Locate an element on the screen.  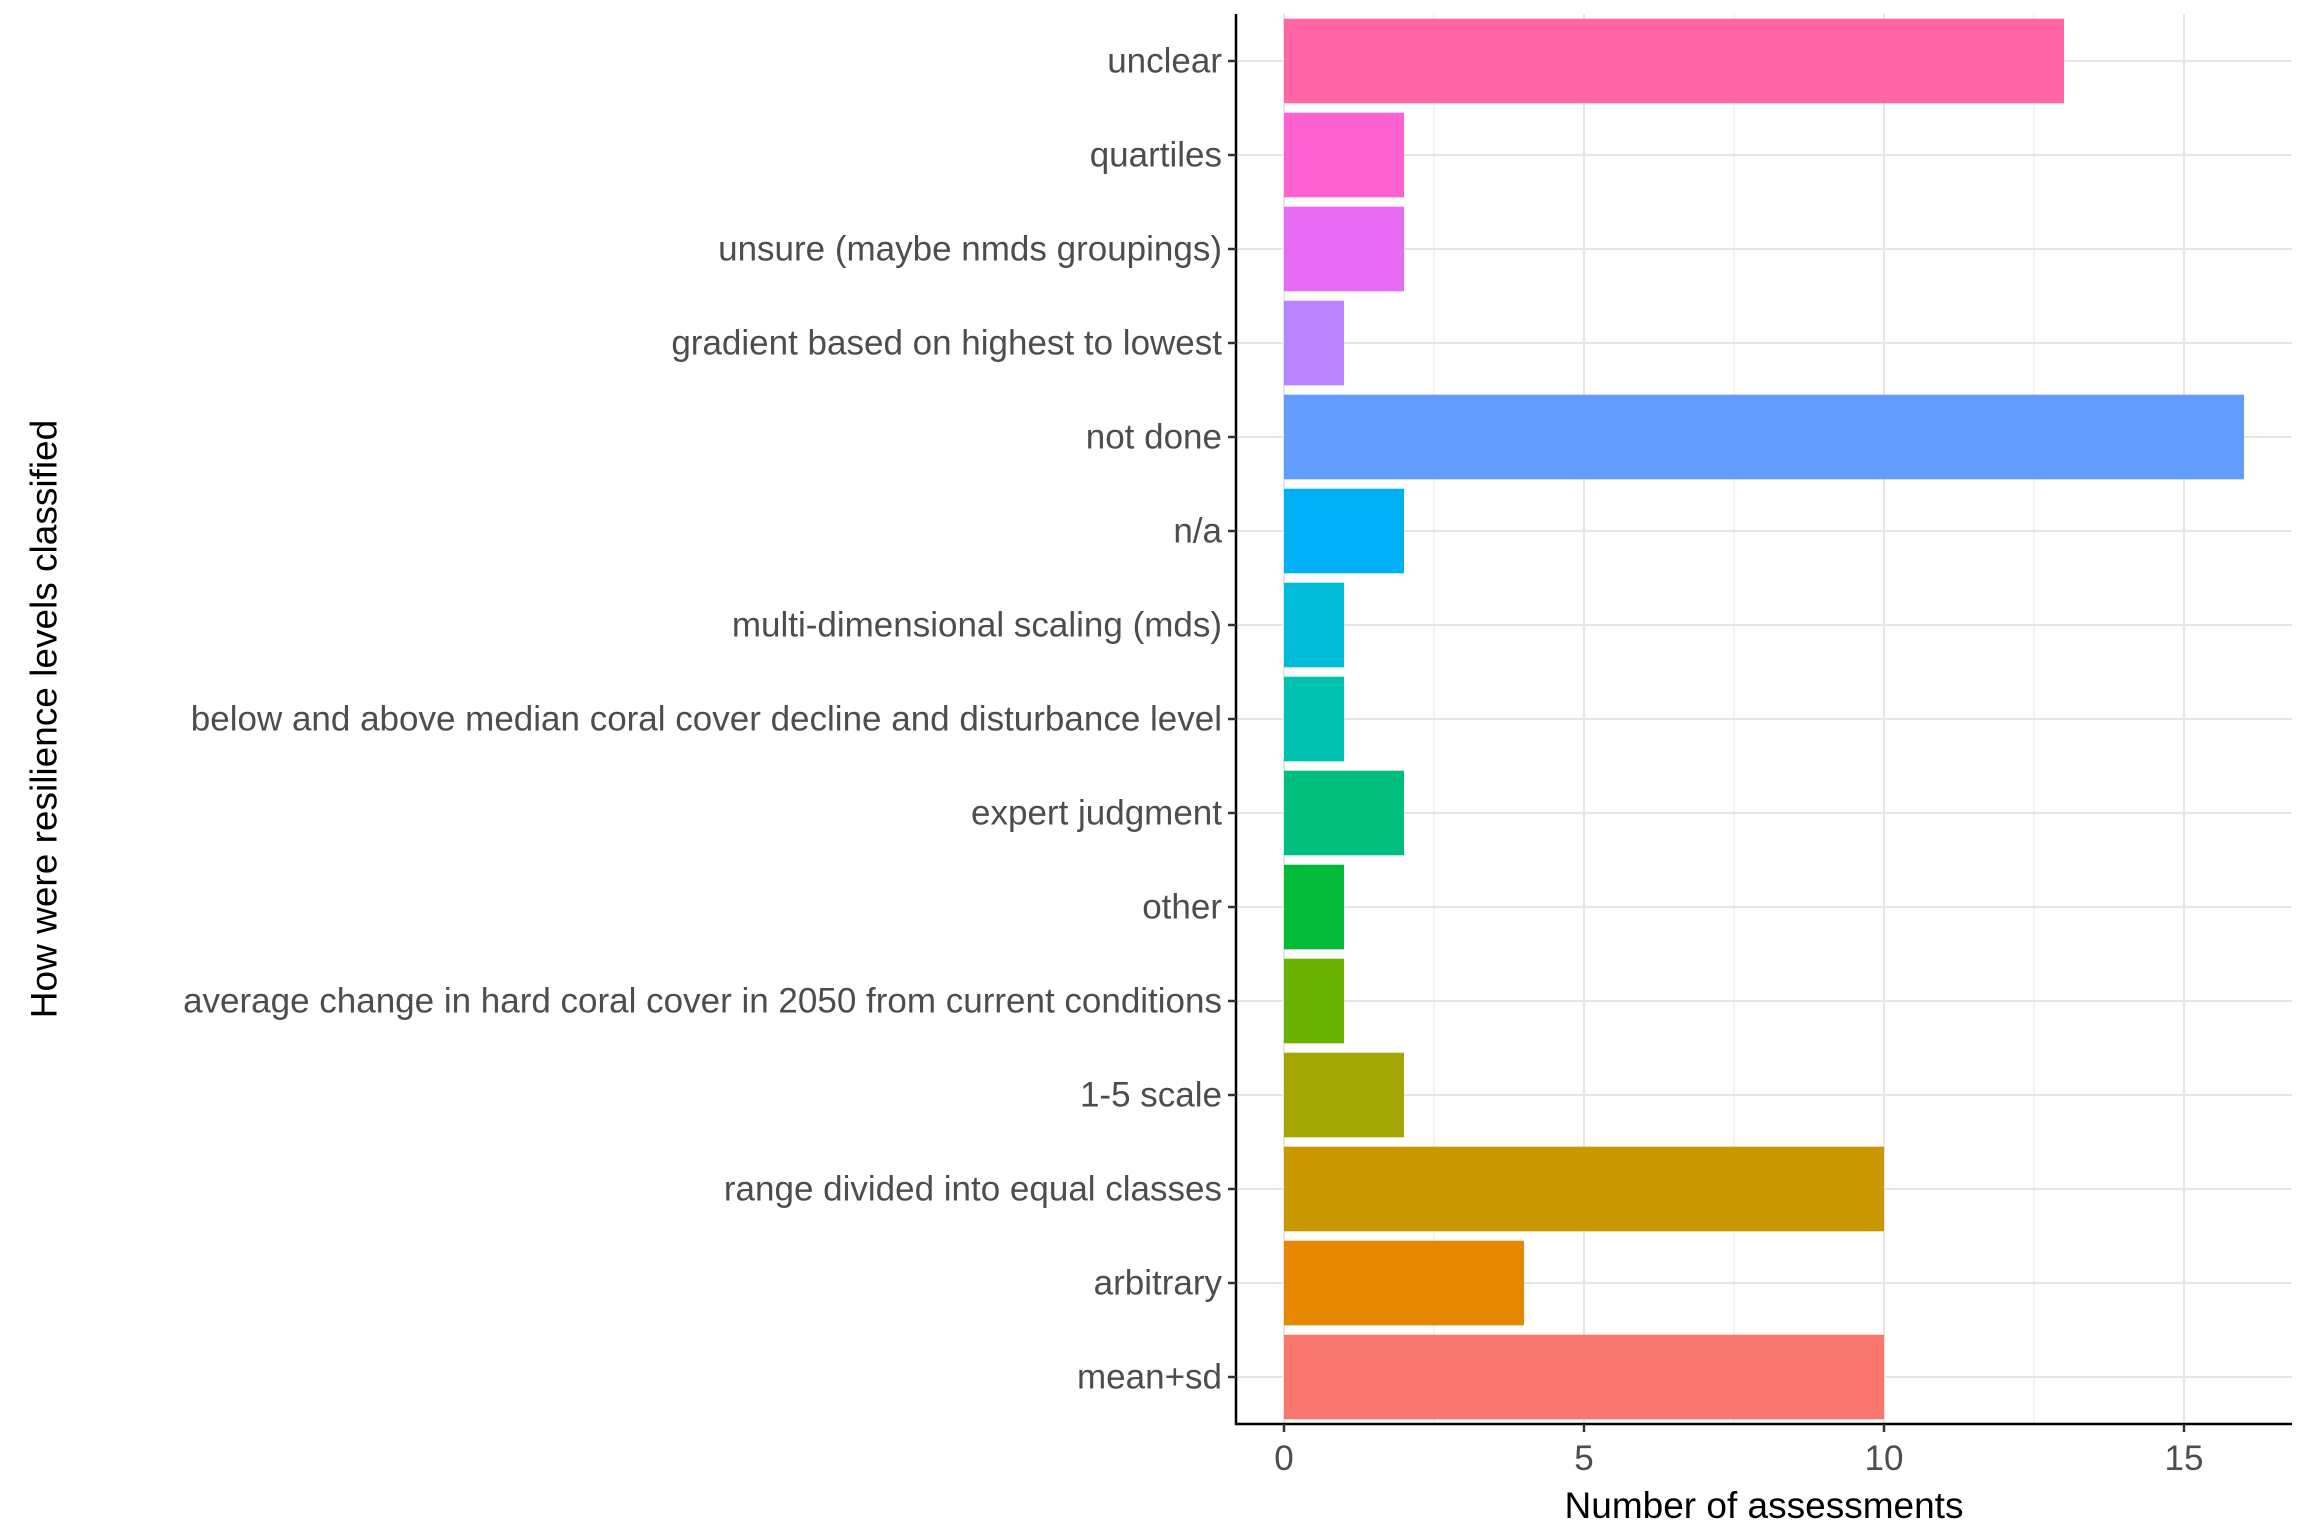
y-tick-label: not done is located at coordinates (1154, 437).